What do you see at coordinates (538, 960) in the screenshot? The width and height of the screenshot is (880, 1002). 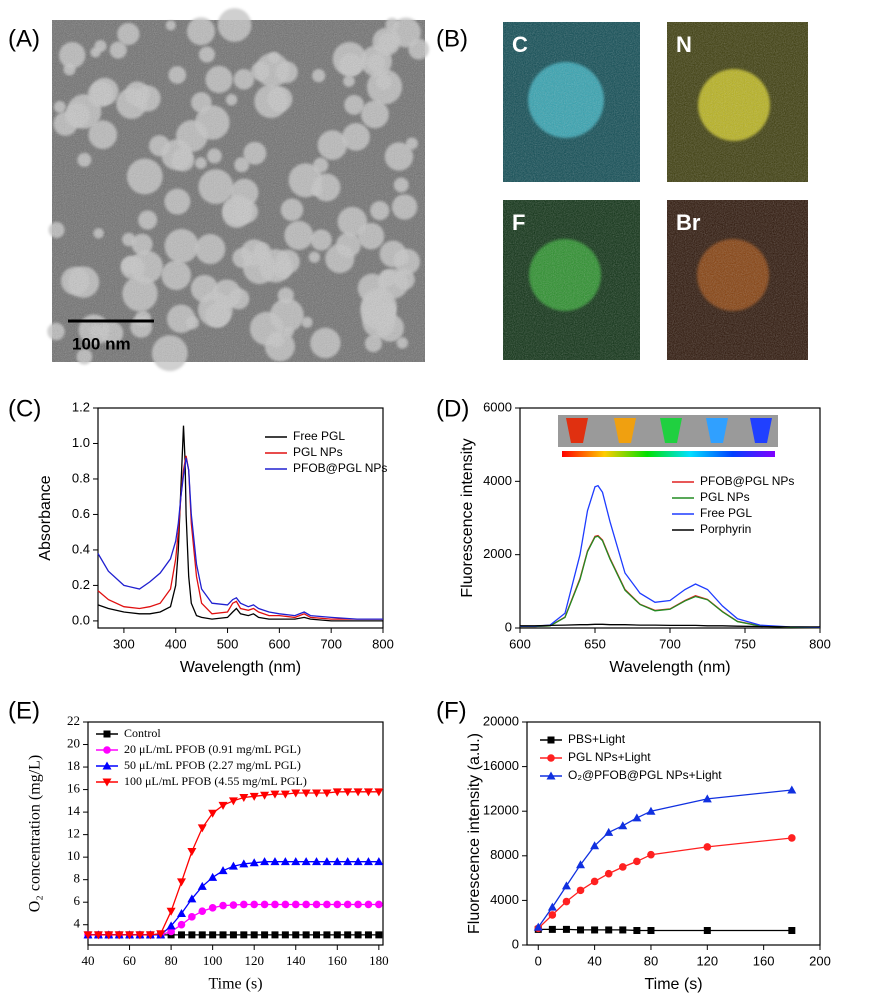 I see `x-tick-label: 0` at bounding box center [538, 960].